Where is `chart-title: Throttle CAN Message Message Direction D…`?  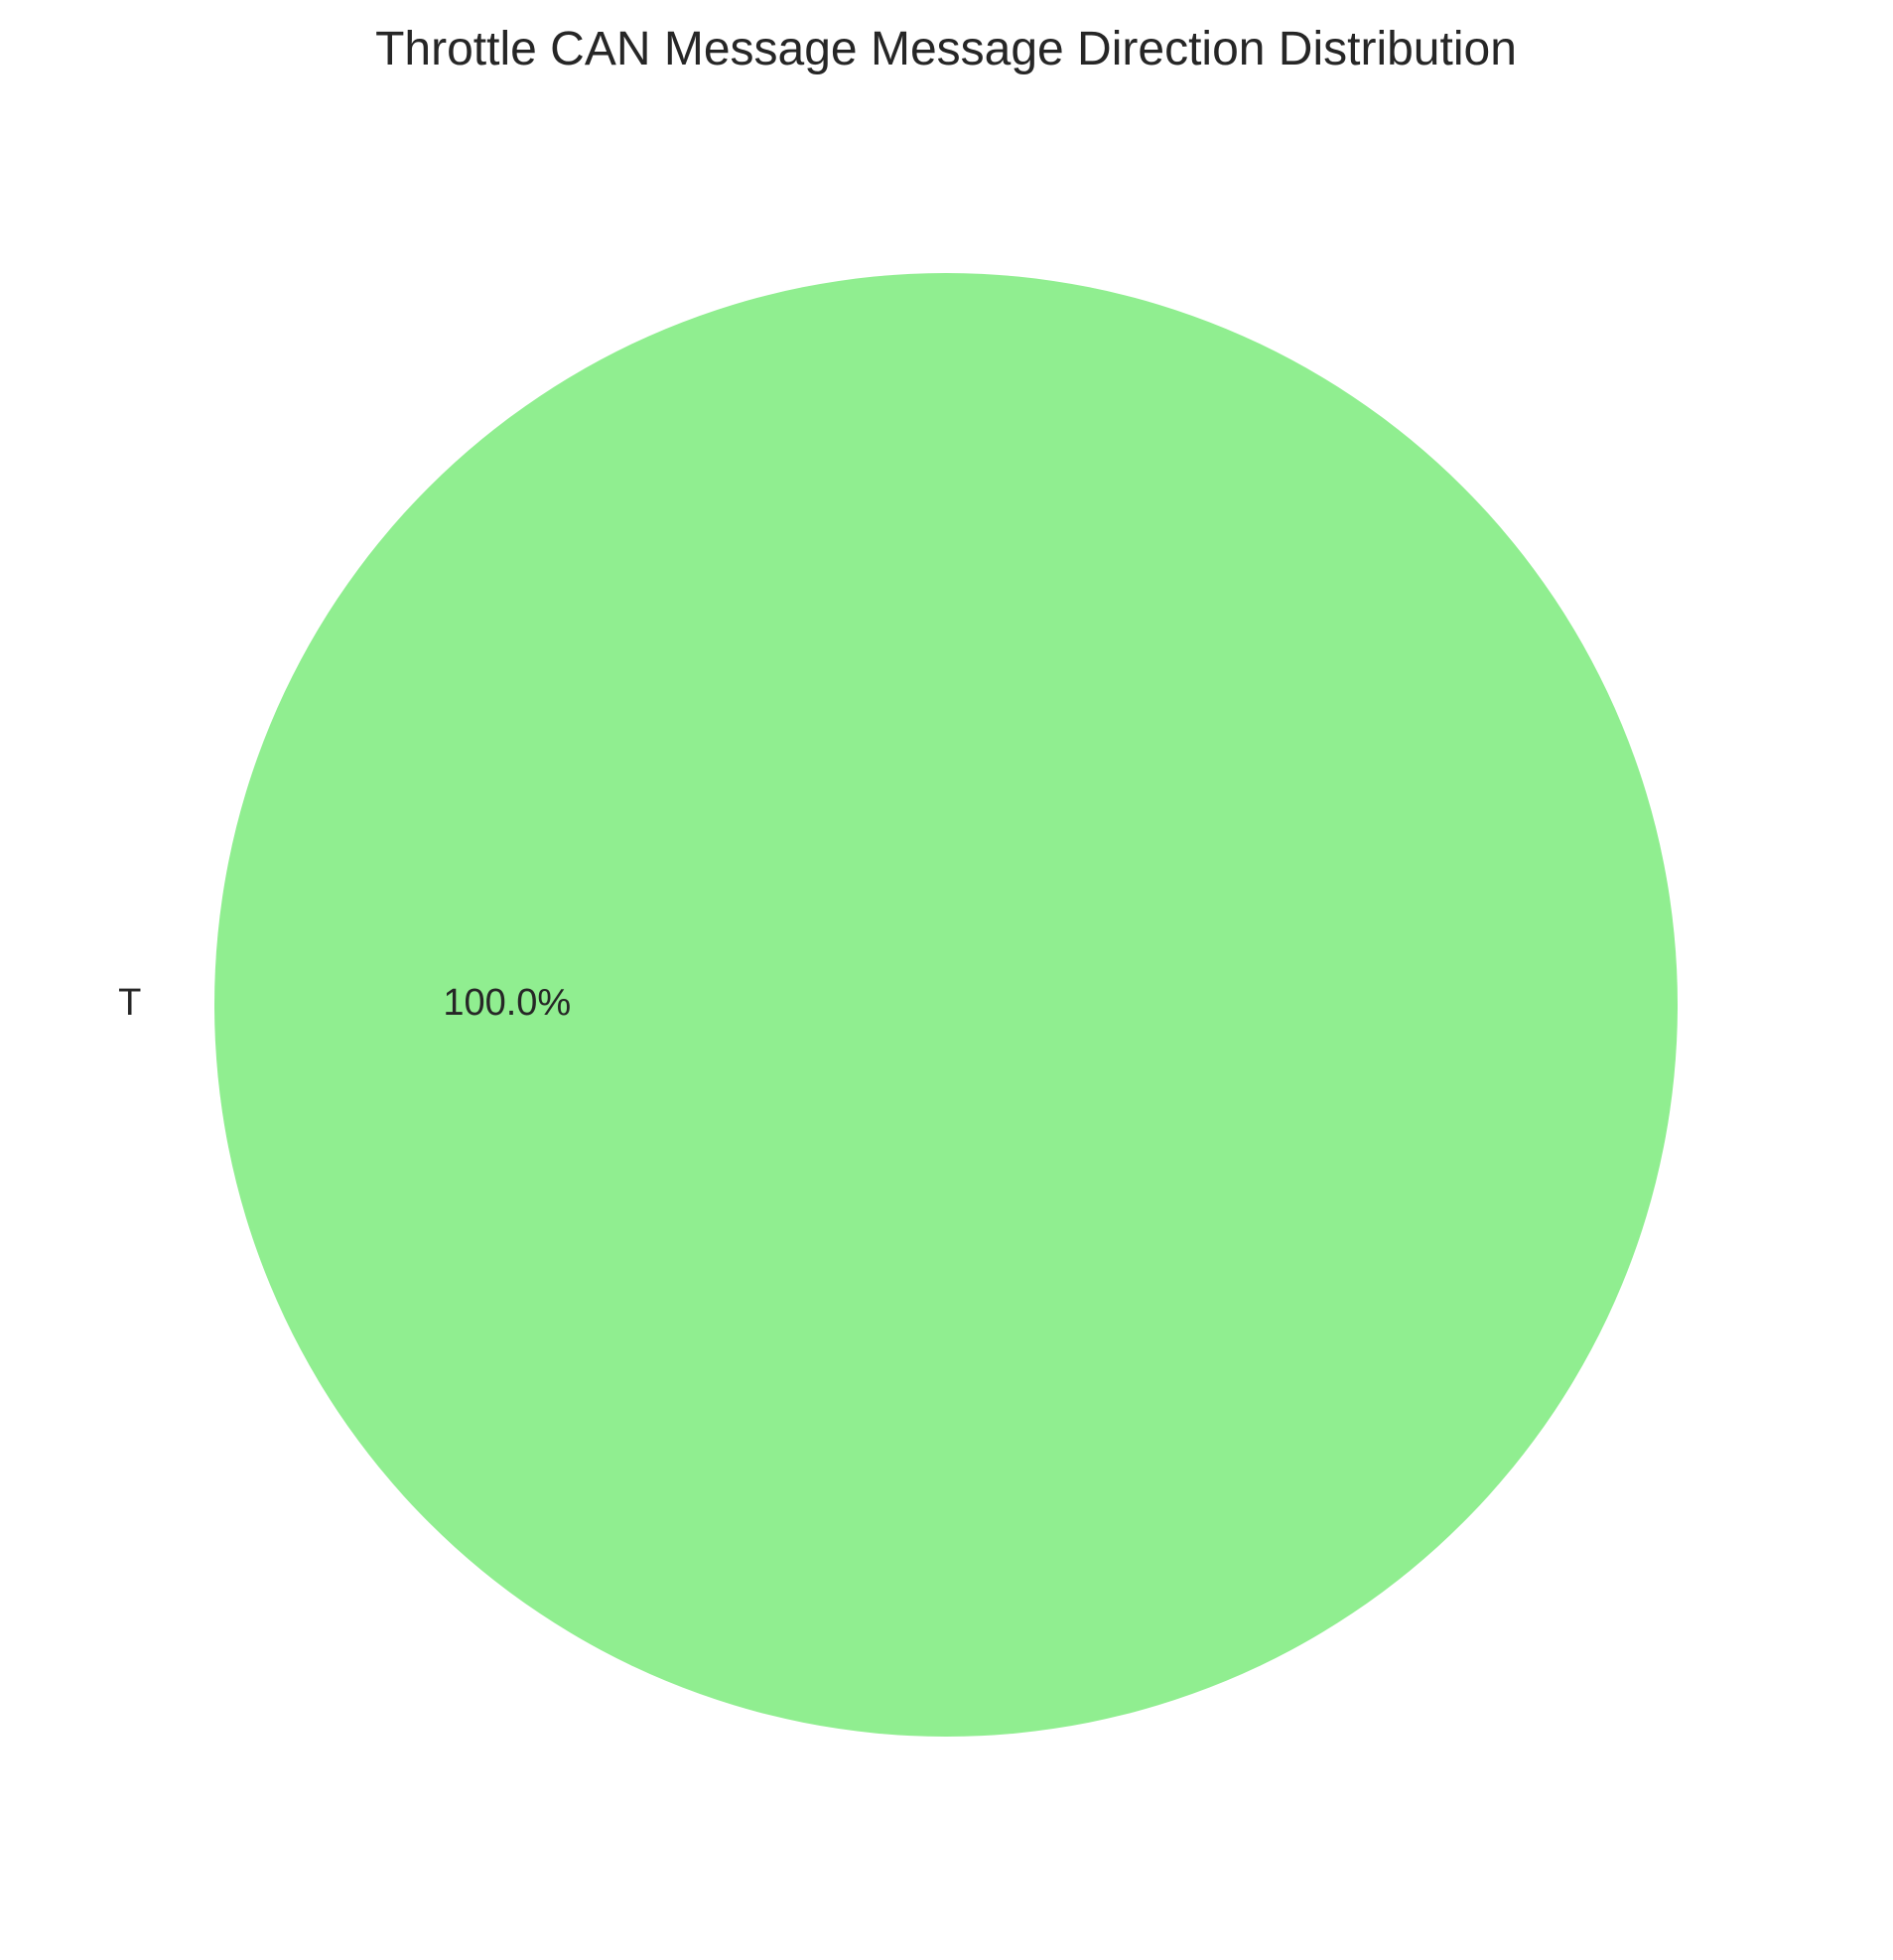
chart-title: Throttle CAN Message Message Direction D… is located at coordinates (946, 49).